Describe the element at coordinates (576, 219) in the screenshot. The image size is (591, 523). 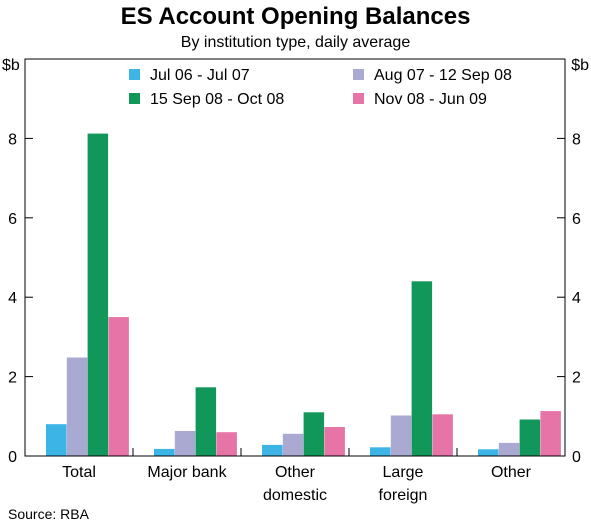
I see `y-tick-label-right: 6` at that location.